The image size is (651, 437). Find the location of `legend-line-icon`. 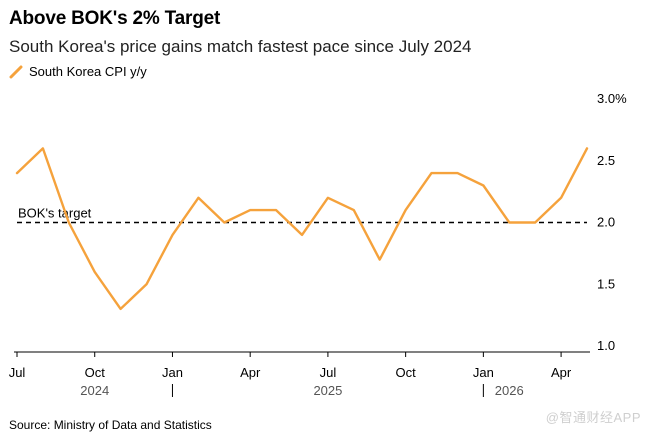

legend-line-icon is located at coordinates (16, 71).